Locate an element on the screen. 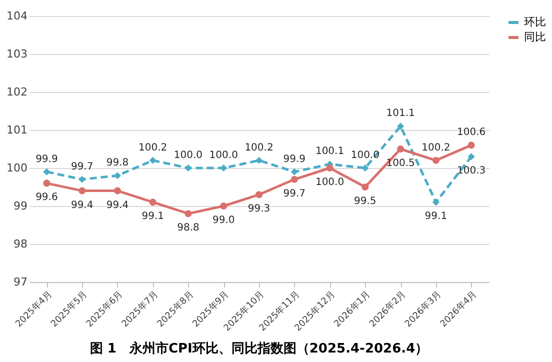  y-tick-label: 104 is located at coordinates (17, 16).